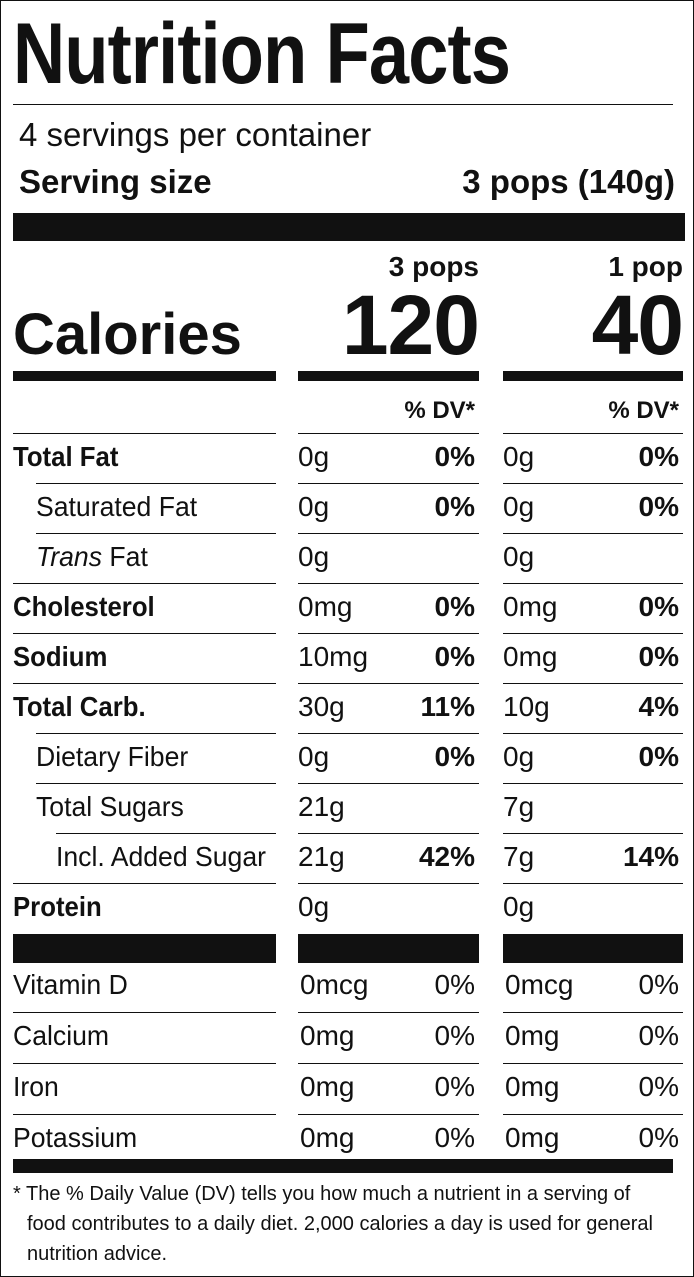  I want to click on nutrient-name-text: Dietary Fiber, so click(112, 756).